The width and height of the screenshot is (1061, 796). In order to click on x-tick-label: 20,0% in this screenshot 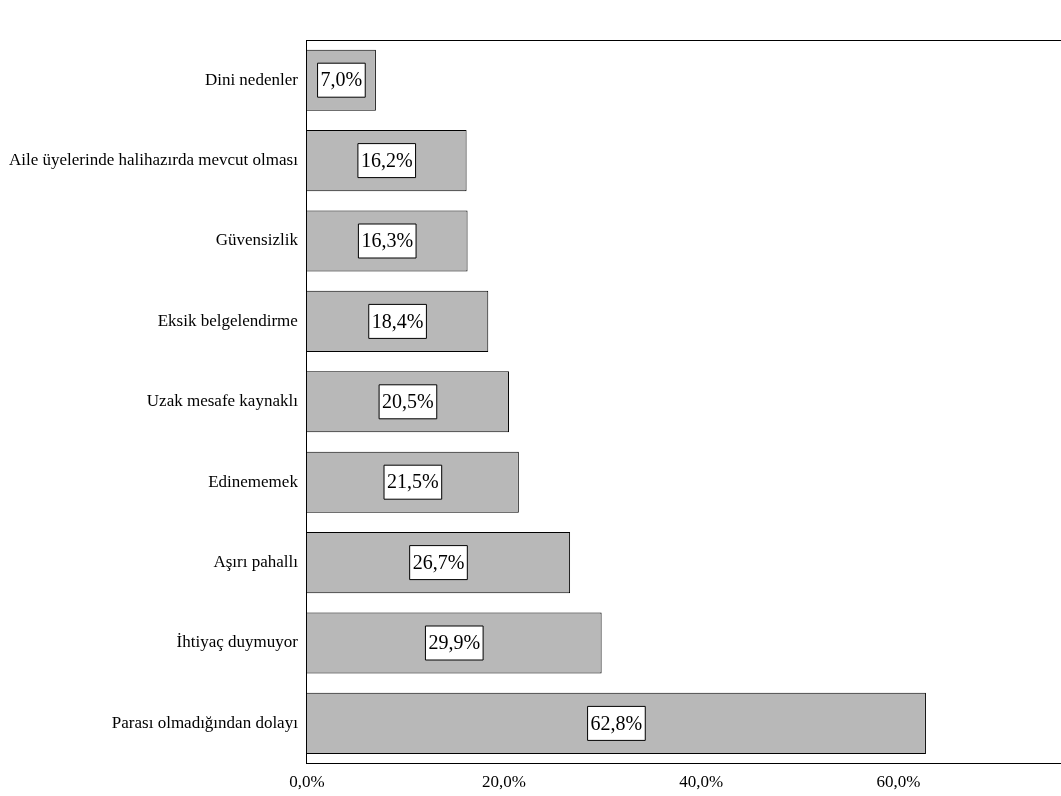, I will do `click(504, 782)`.